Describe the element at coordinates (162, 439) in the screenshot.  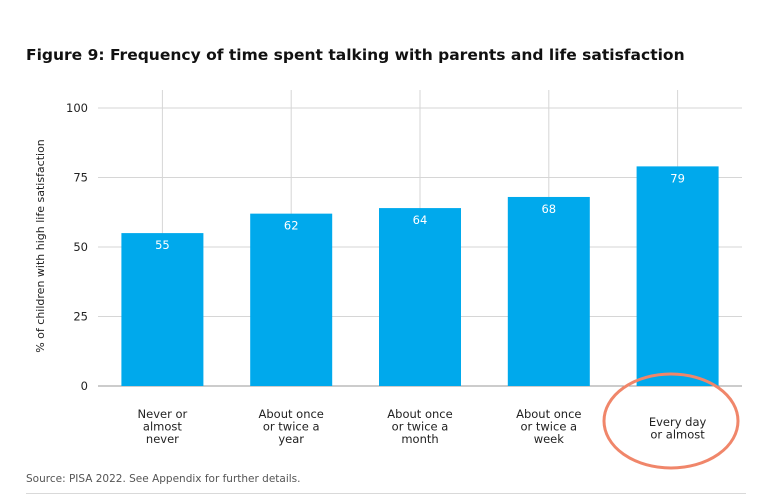
I see `x-tick-label: never` at that location.